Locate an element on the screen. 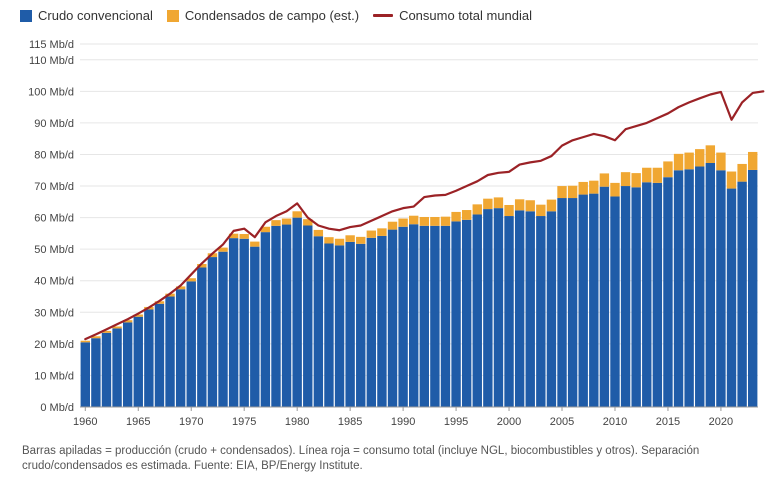  bar-condensate-1963 is located at coordinates (117, 327).